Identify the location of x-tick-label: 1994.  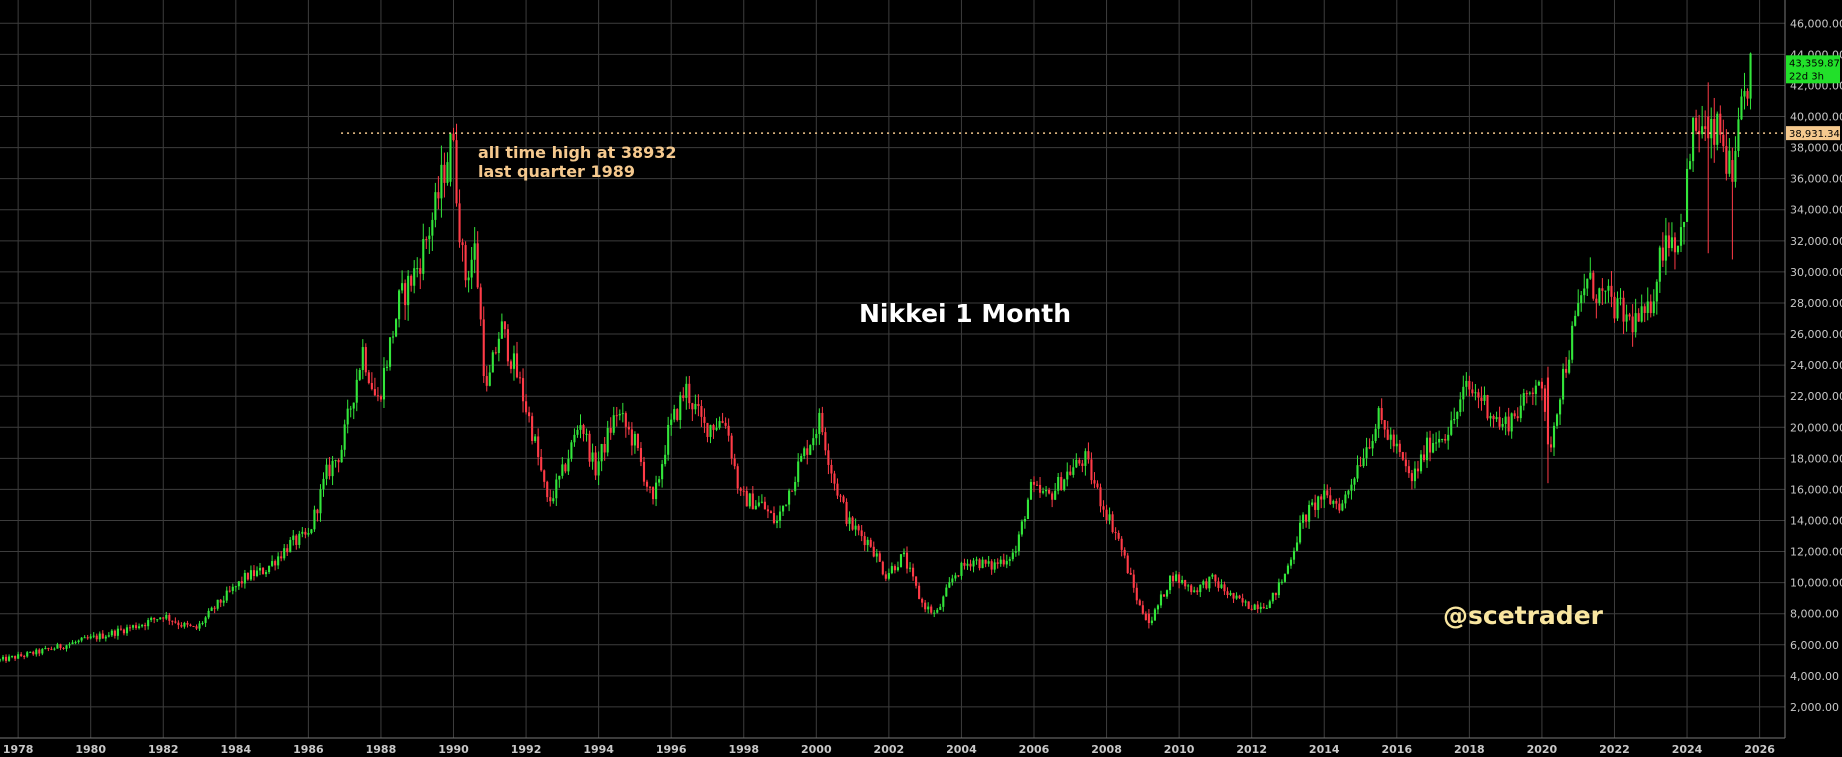
(598, 749).